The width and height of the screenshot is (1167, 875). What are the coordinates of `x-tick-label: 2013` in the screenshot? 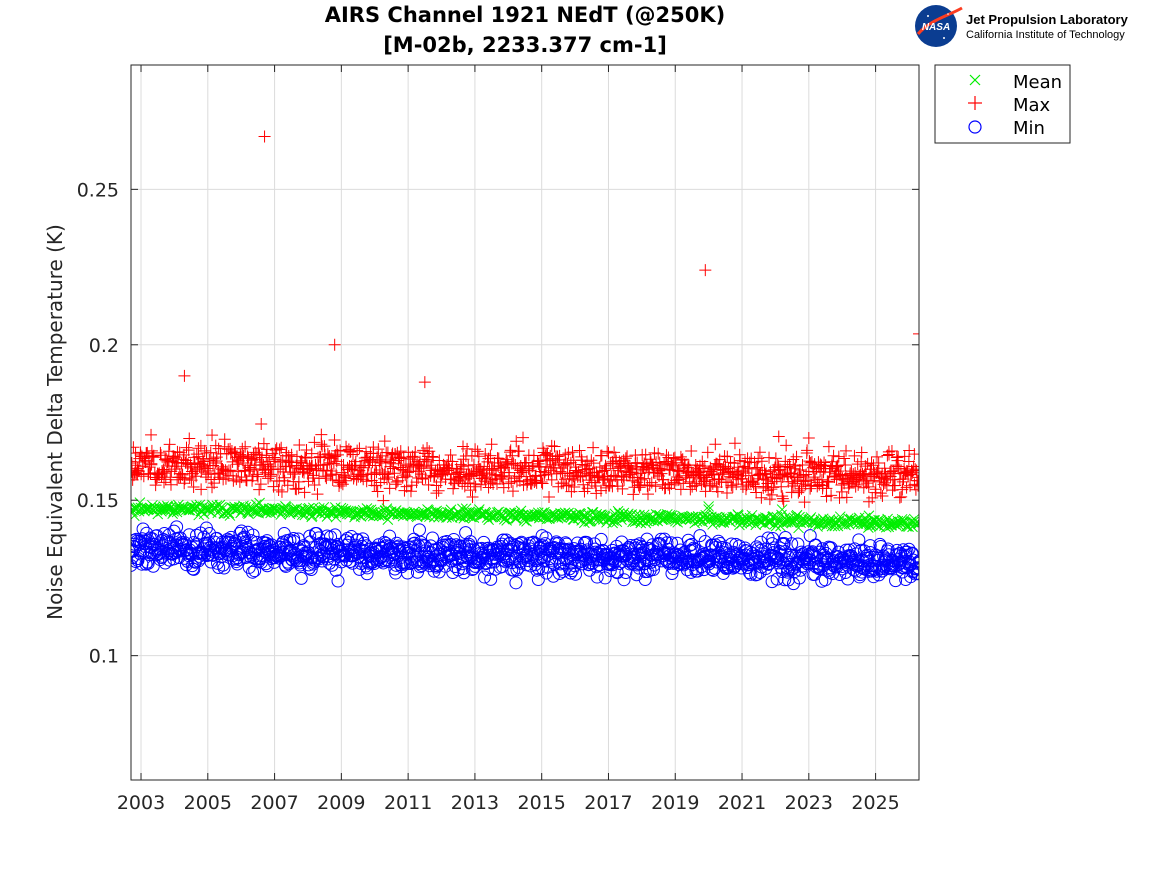 It's located at (475, 803).